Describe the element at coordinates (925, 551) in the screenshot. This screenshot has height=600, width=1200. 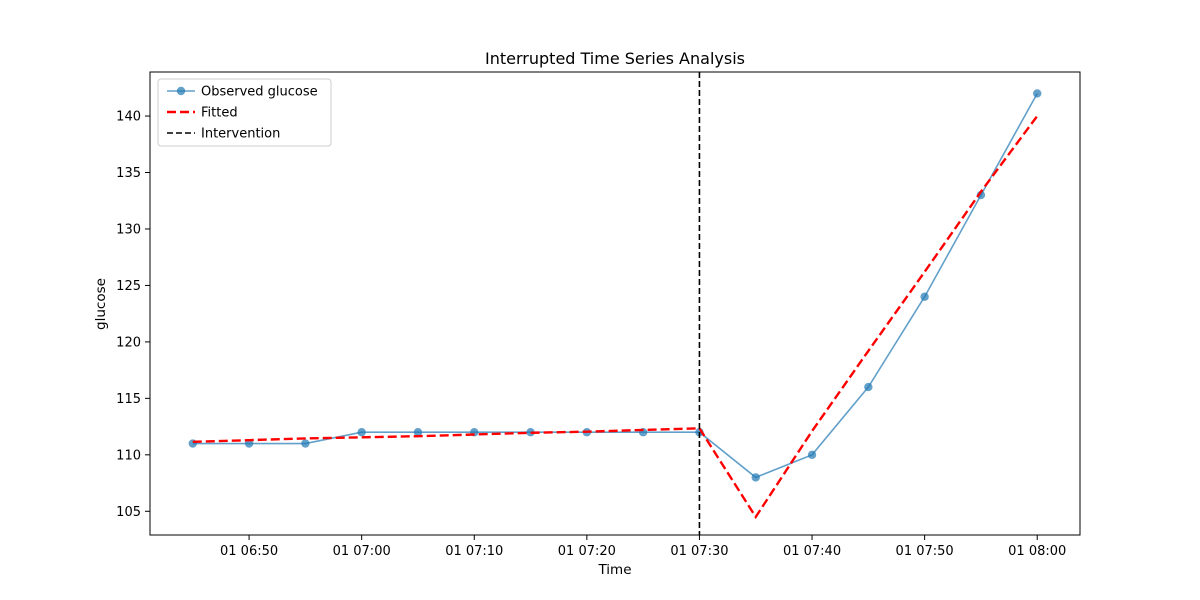
I see `x-tick-label: 01 07:50` at that location.